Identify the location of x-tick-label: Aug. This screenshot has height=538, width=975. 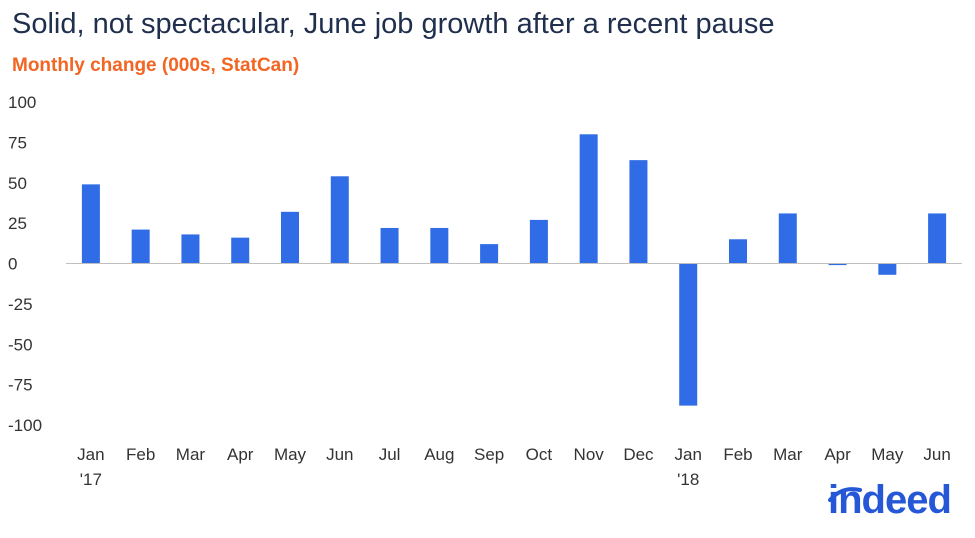
(439, 454).